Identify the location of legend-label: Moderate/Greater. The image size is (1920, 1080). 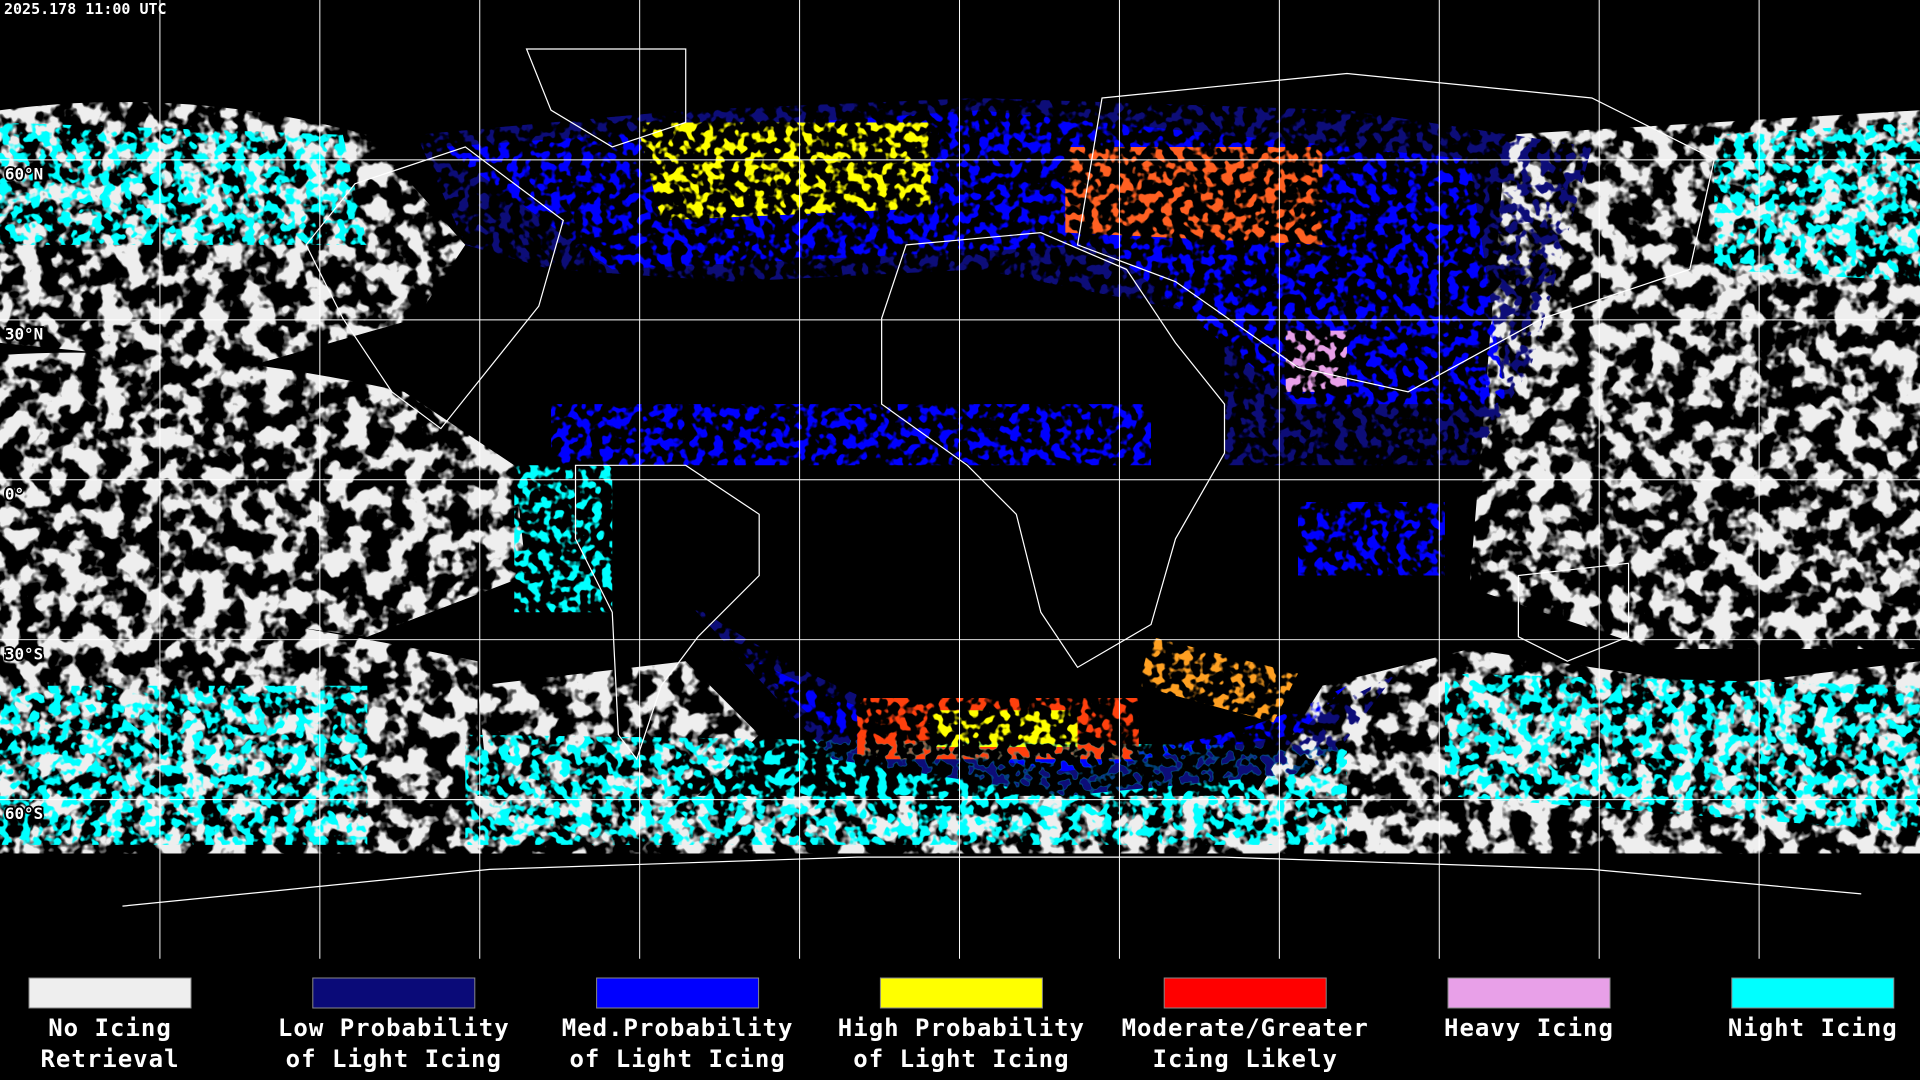
(1245, 1028).